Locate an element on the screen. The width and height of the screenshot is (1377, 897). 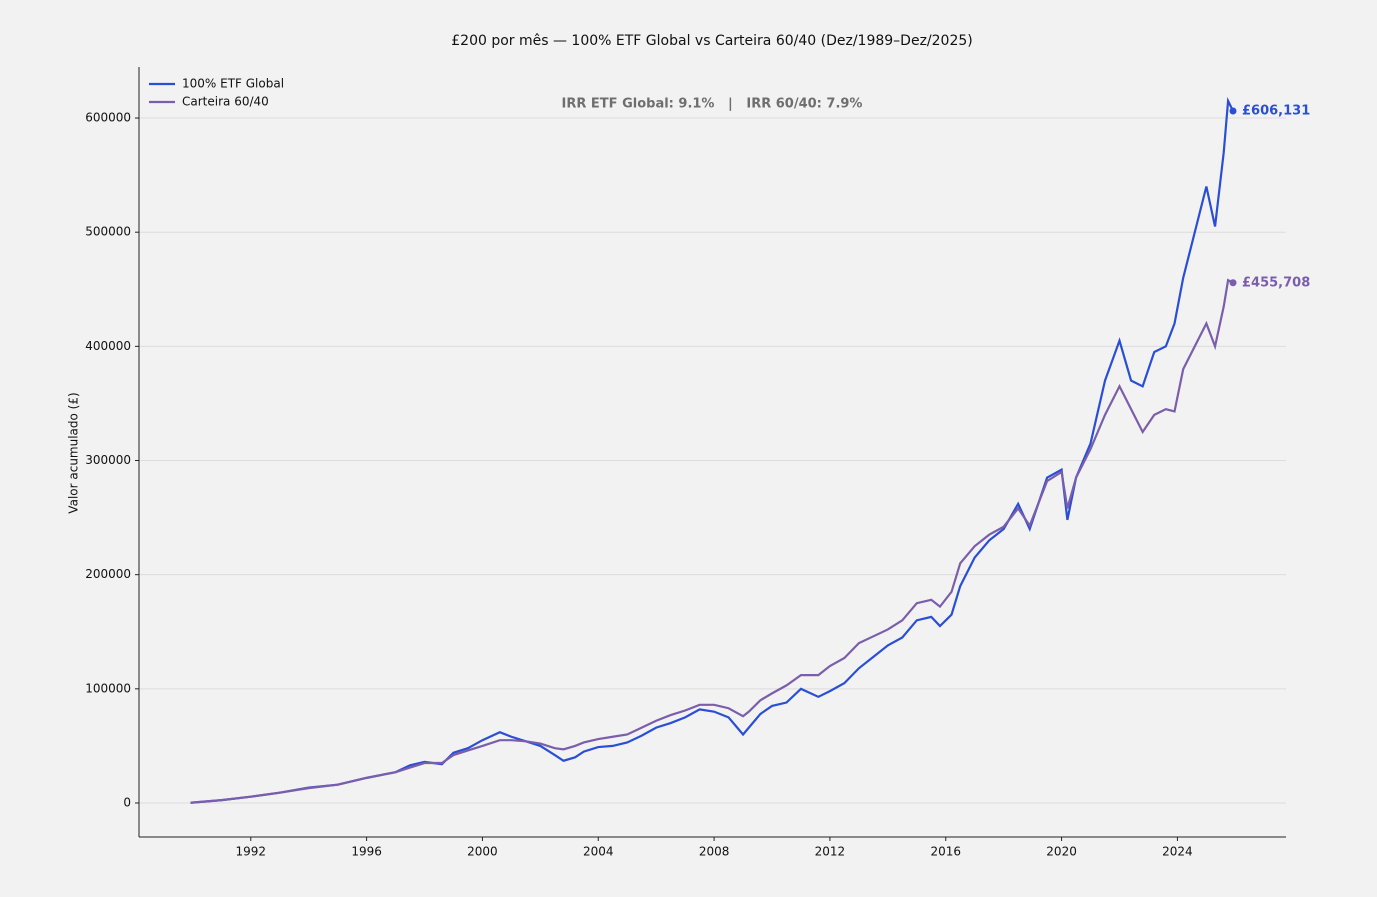
x-tick-label: 2000 is located at coordinates (482, 852).